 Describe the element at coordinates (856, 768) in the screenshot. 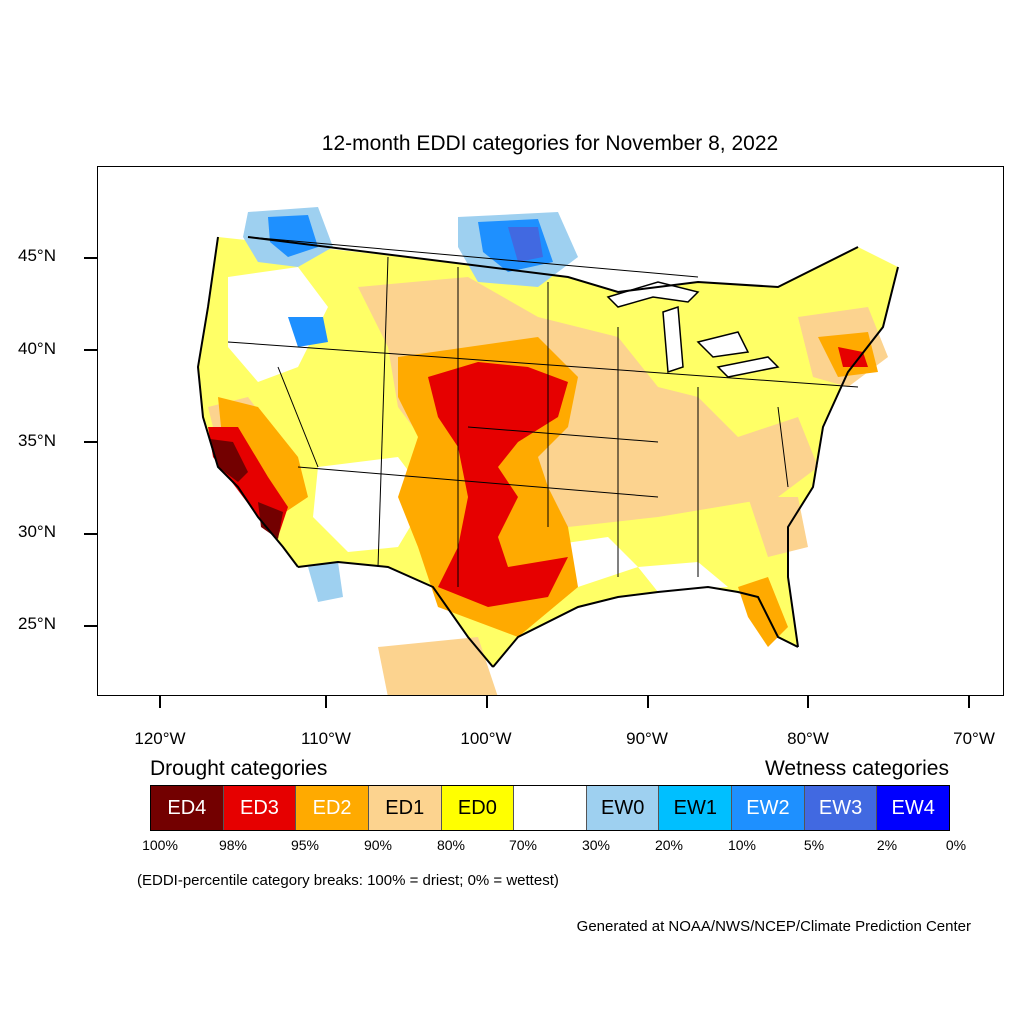

I see `legend-wetness-title: Wetness categories` at that location.